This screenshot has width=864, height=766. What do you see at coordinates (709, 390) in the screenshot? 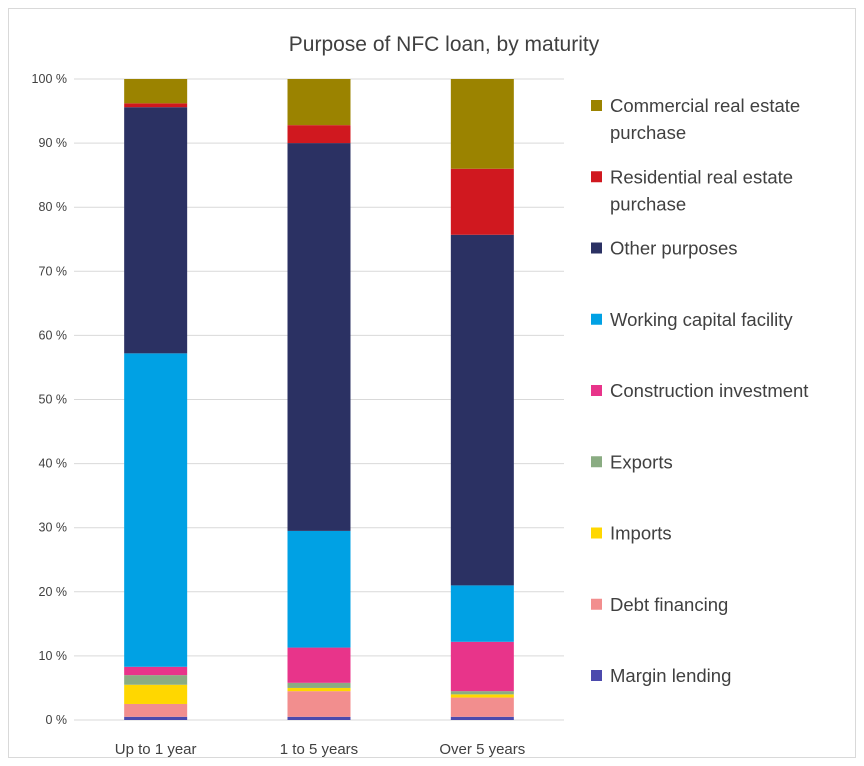
I see `legend-label: Construction investment` at bounding box center [709, 390].